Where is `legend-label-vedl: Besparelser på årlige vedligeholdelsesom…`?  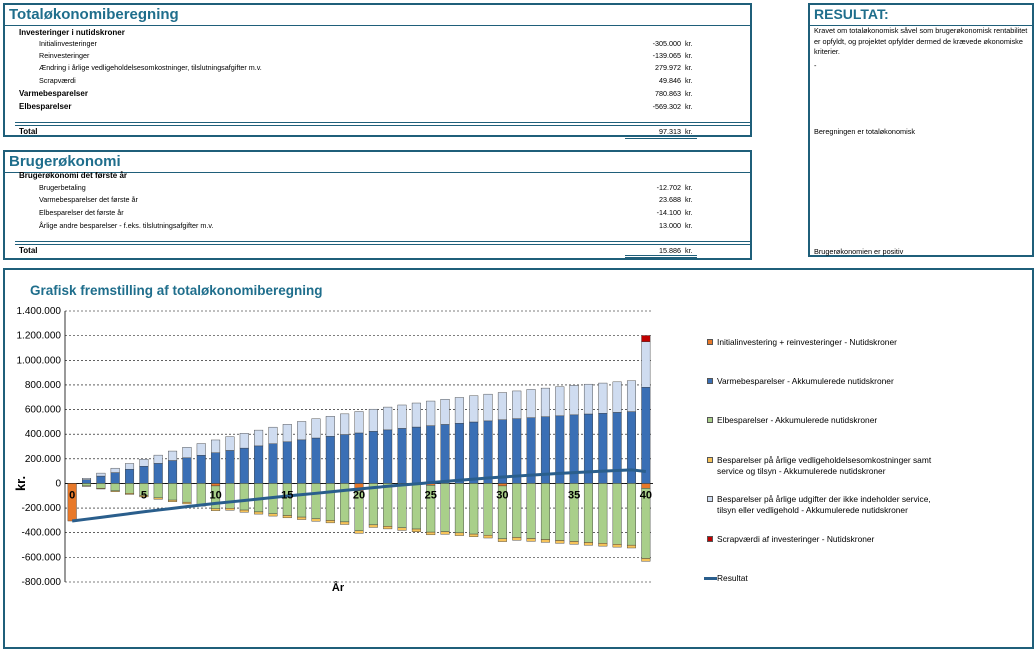
legend-label-vedl: Besparelser på årlige vedligeholdelsesom… is located at coordinates (824, 465).